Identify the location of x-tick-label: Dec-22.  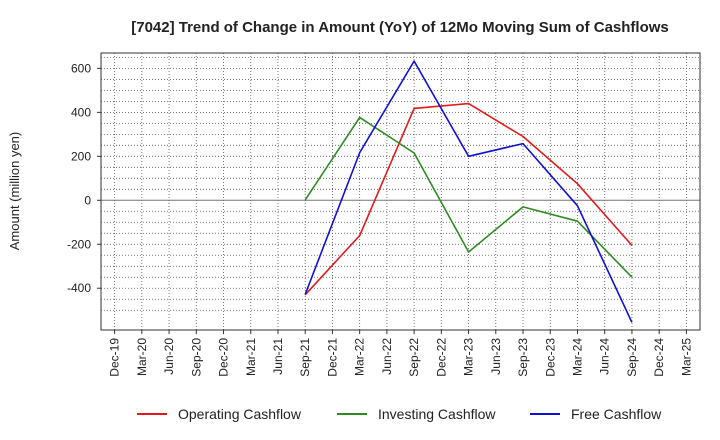
(441, 357).